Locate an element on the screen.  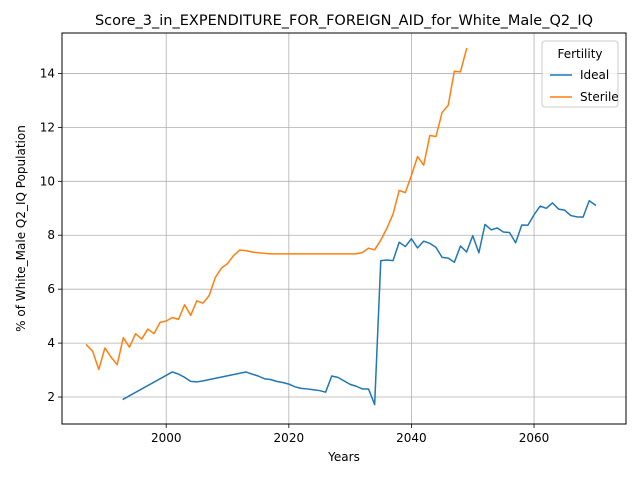
x-tick-label: 2020 is located at coordinates (289, 438).